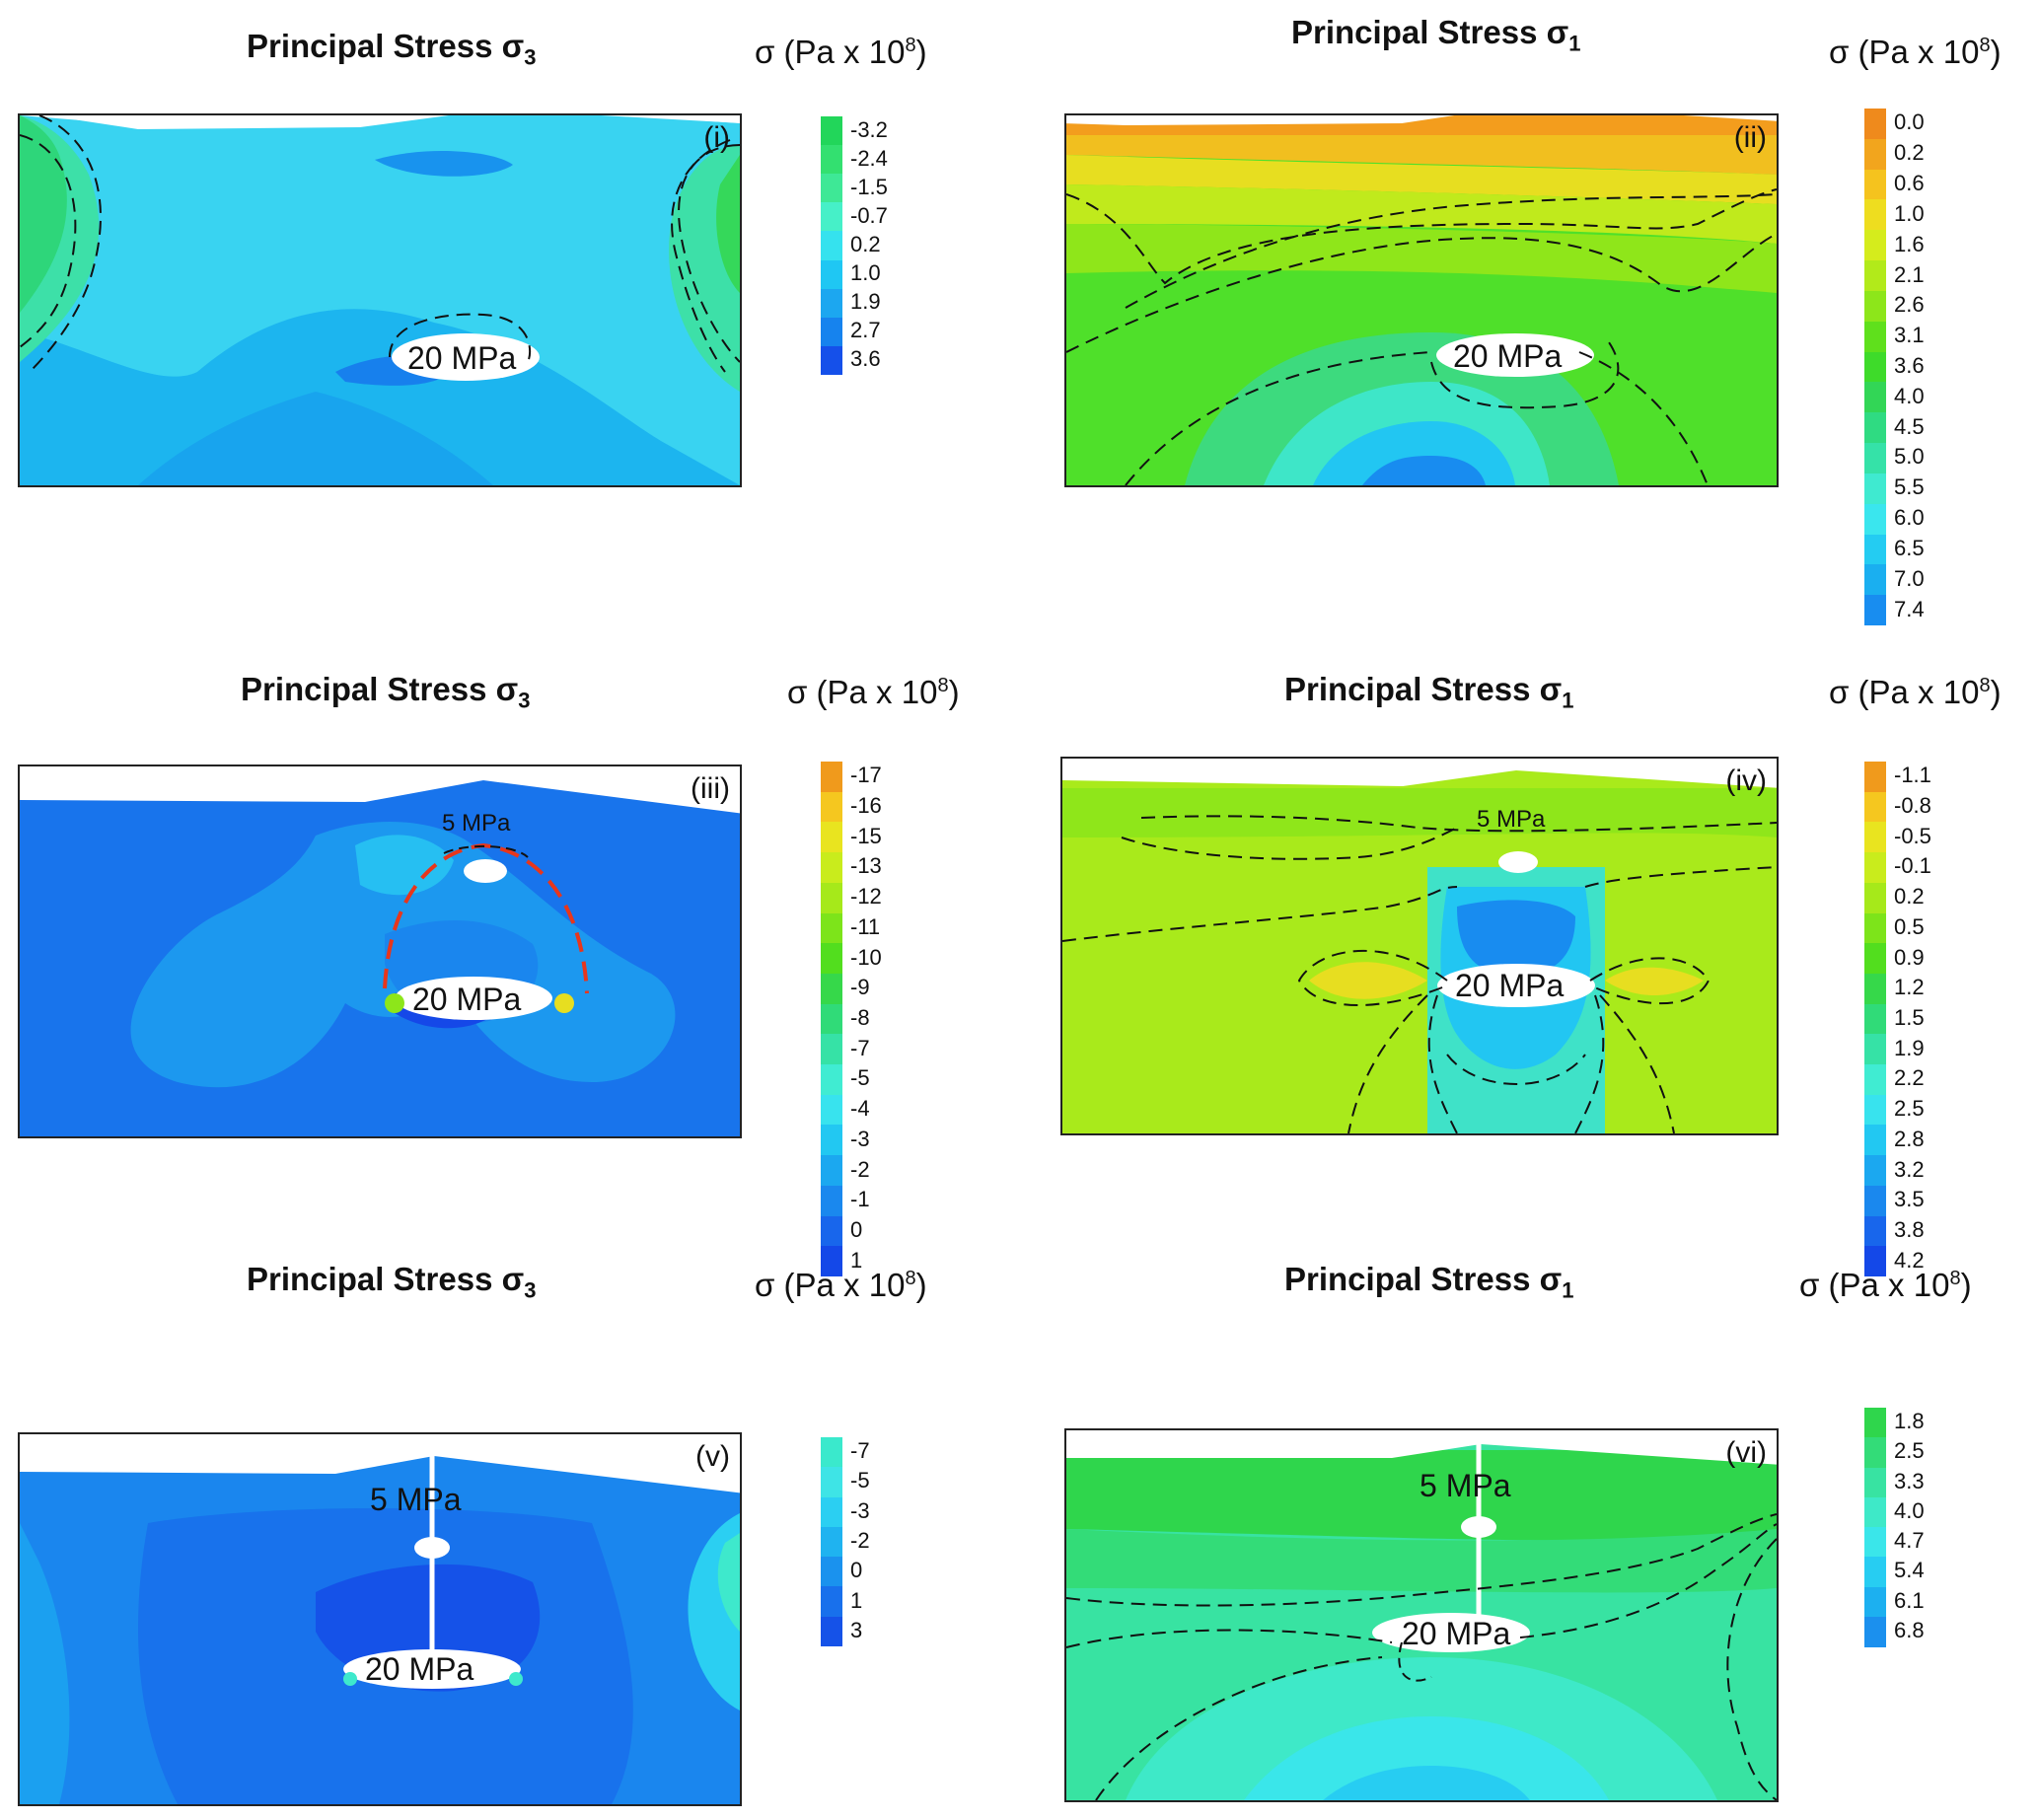  I want to click on stress-contour-plot: (vi) 5 MPa 20 MPa, so click(1421, 1615).